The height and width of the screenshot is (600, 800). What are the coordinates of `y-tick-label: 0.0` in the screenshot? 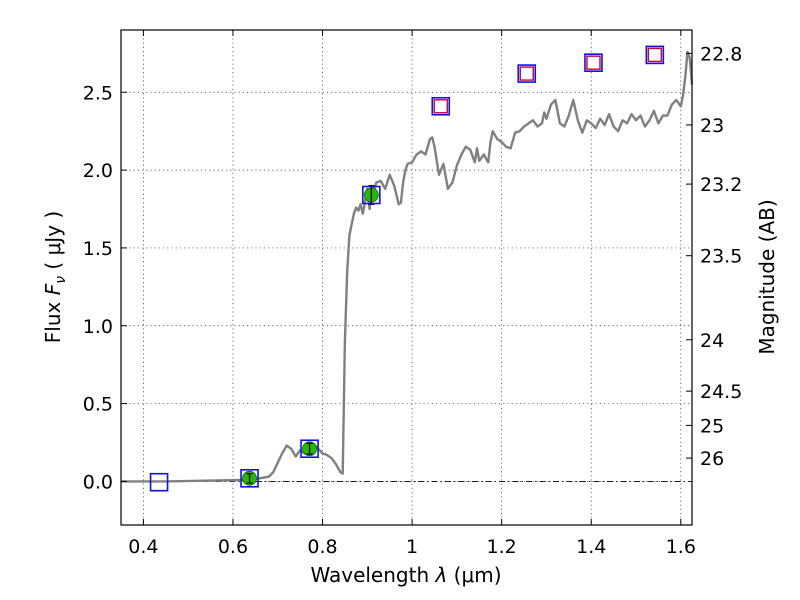 It's located at (98, 482).